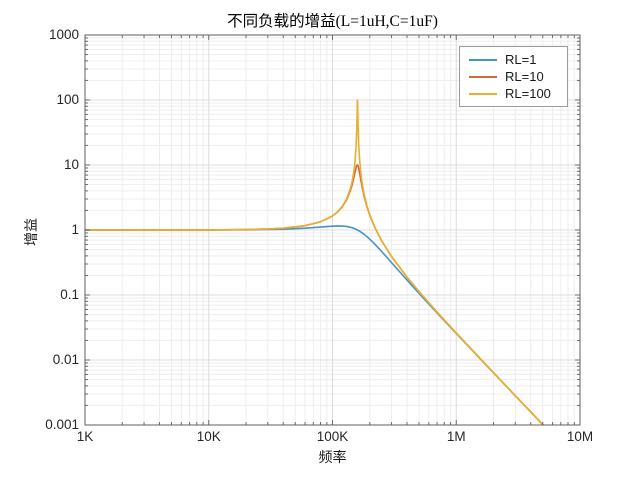 This screenshot has width=640, height=480. What do you see at coordinates (69, 294) in the screenshot?
I see `y-tick-label: 0.1` at bounding box center [69, 294].